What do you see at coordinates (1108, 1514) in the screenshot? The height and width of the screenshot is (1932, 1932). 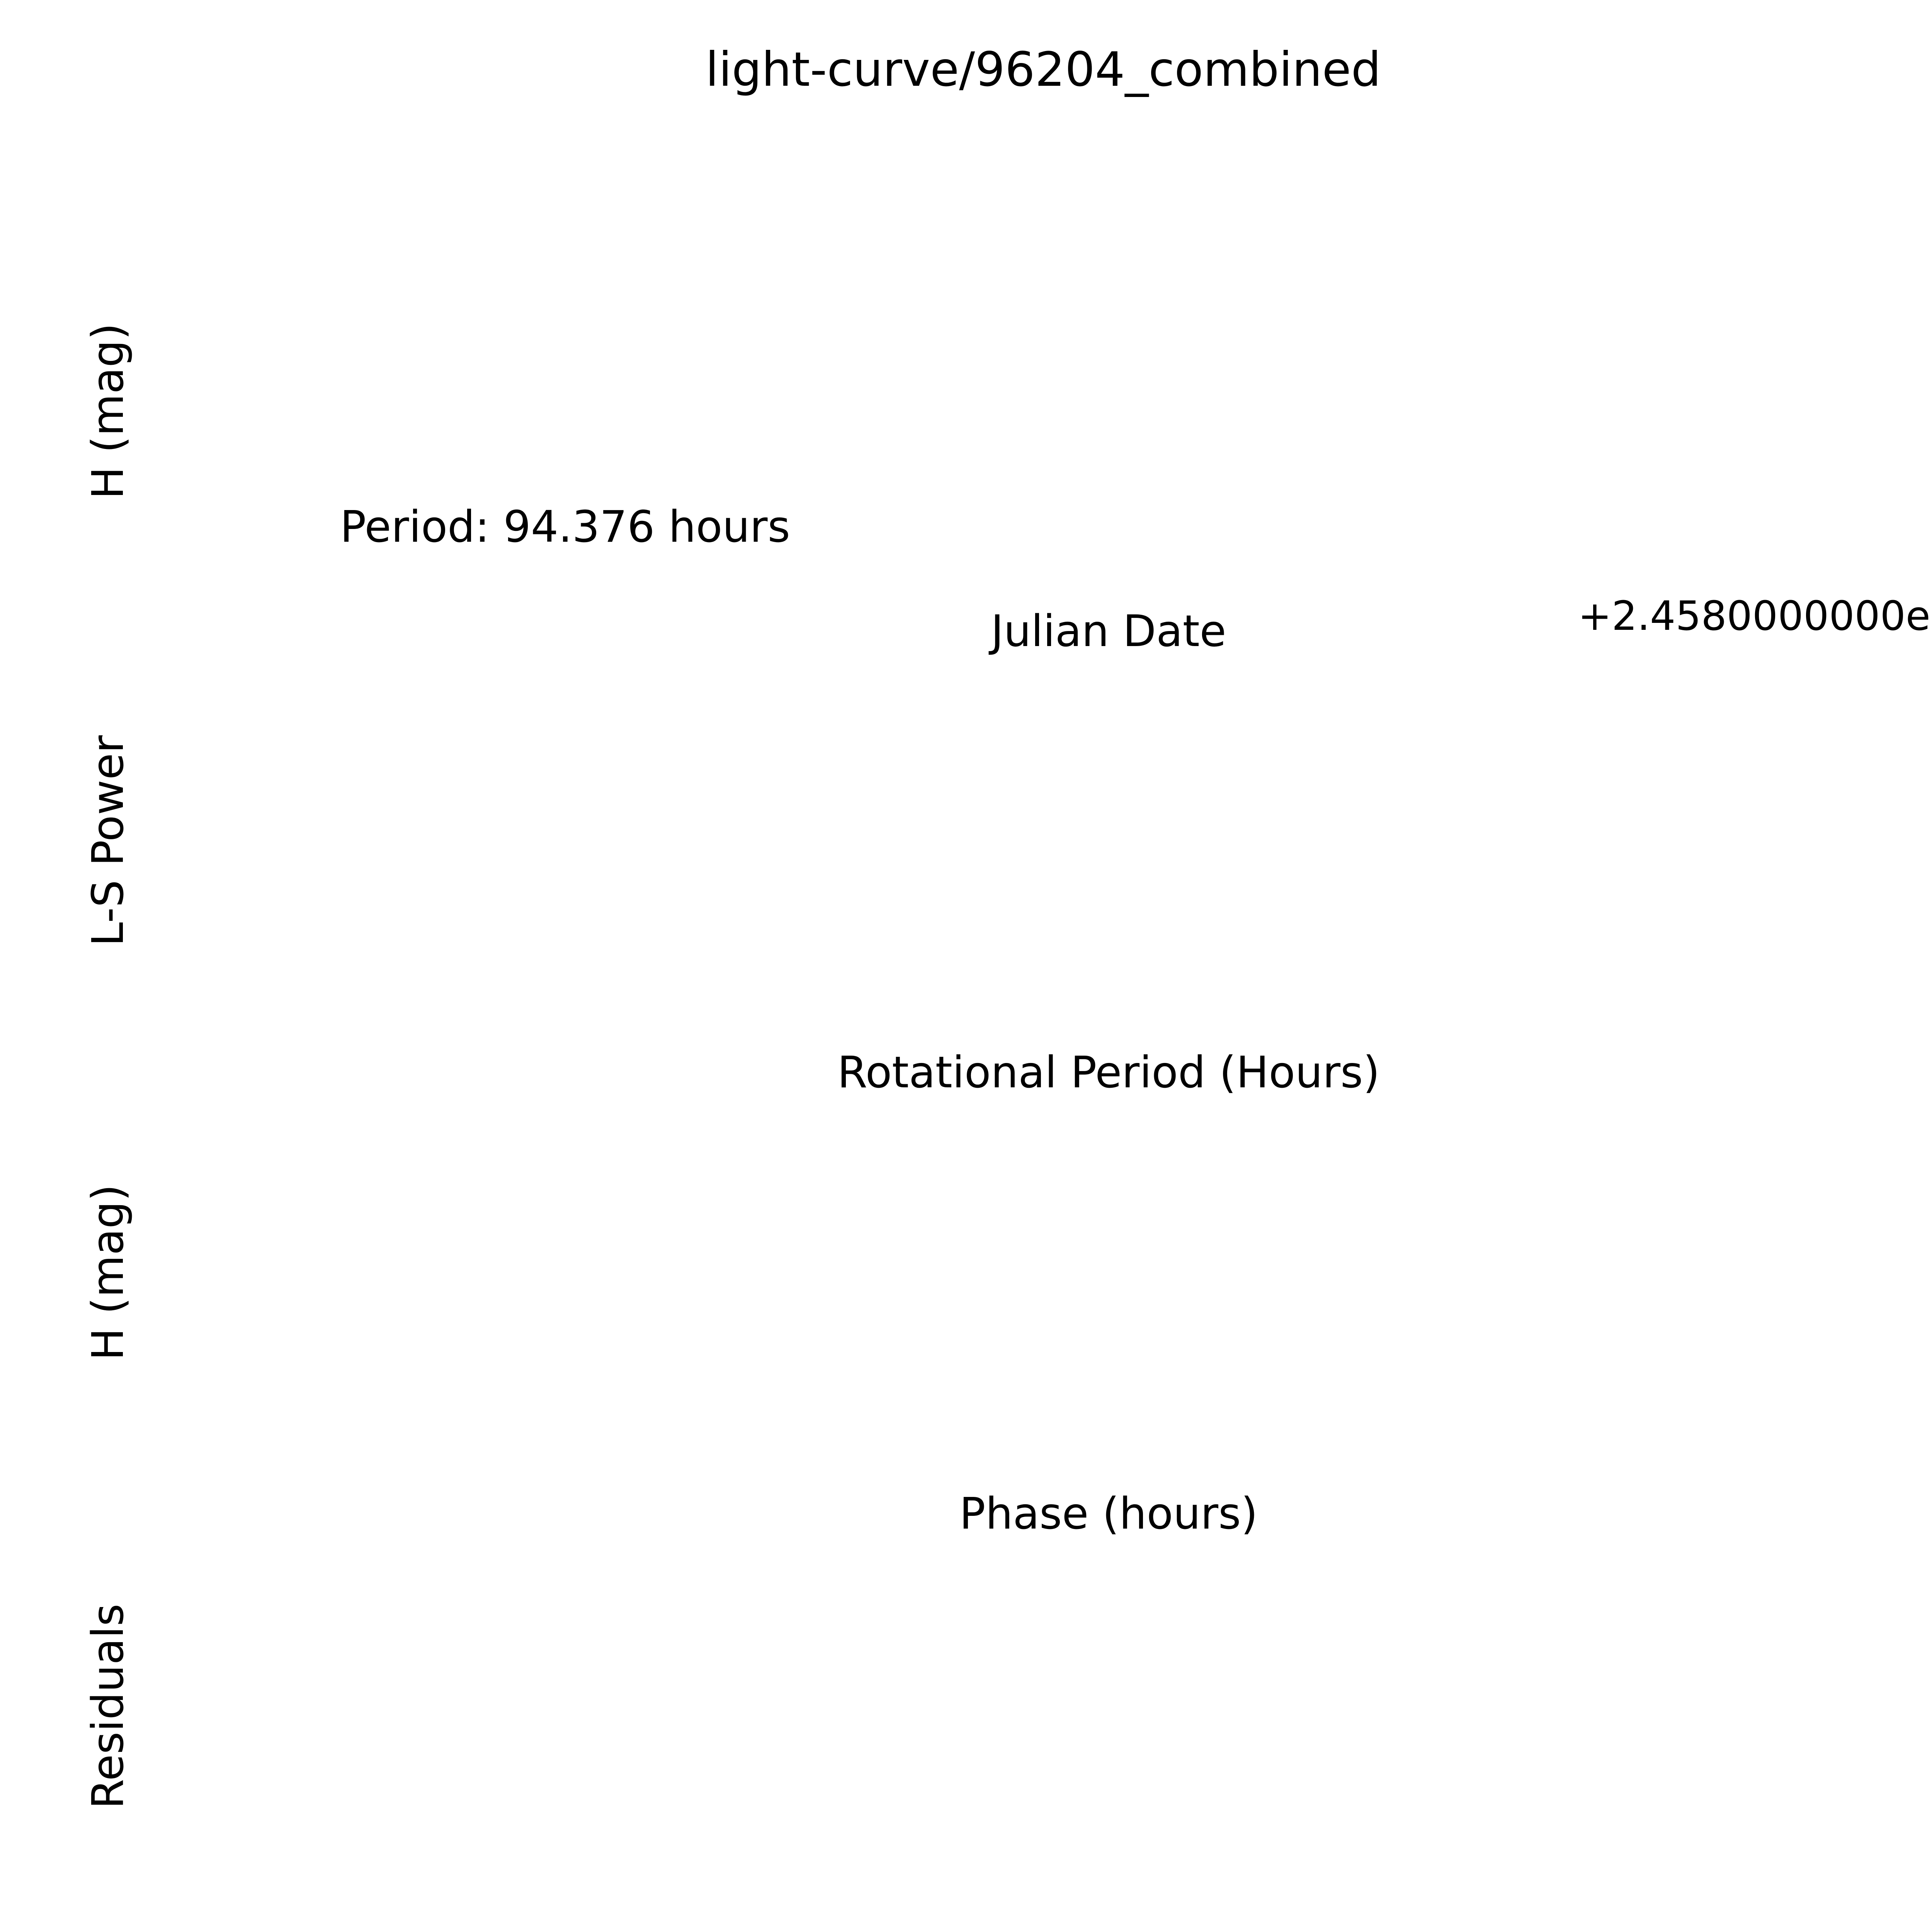 I see `xlabel-phase: Phase (hours)` at bounding box center [1108, 1514].